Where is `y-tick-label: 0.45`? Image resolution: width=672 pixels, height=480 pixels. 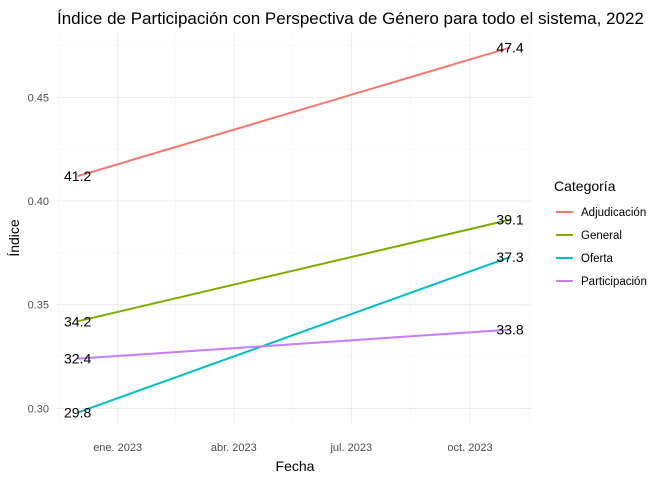 y-tick-label: 0.45 is located at coordinates (38, 98).